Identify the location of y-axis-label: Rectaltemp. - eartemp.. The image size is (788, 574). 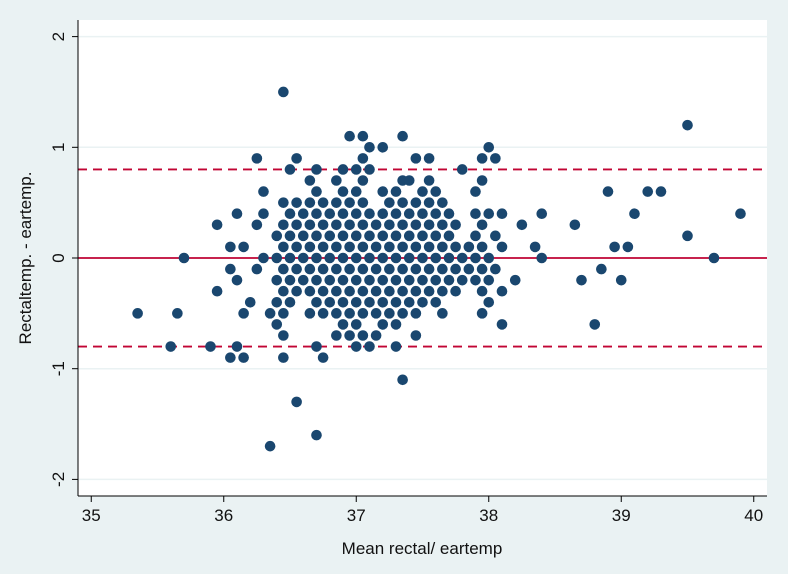
(25, 258).